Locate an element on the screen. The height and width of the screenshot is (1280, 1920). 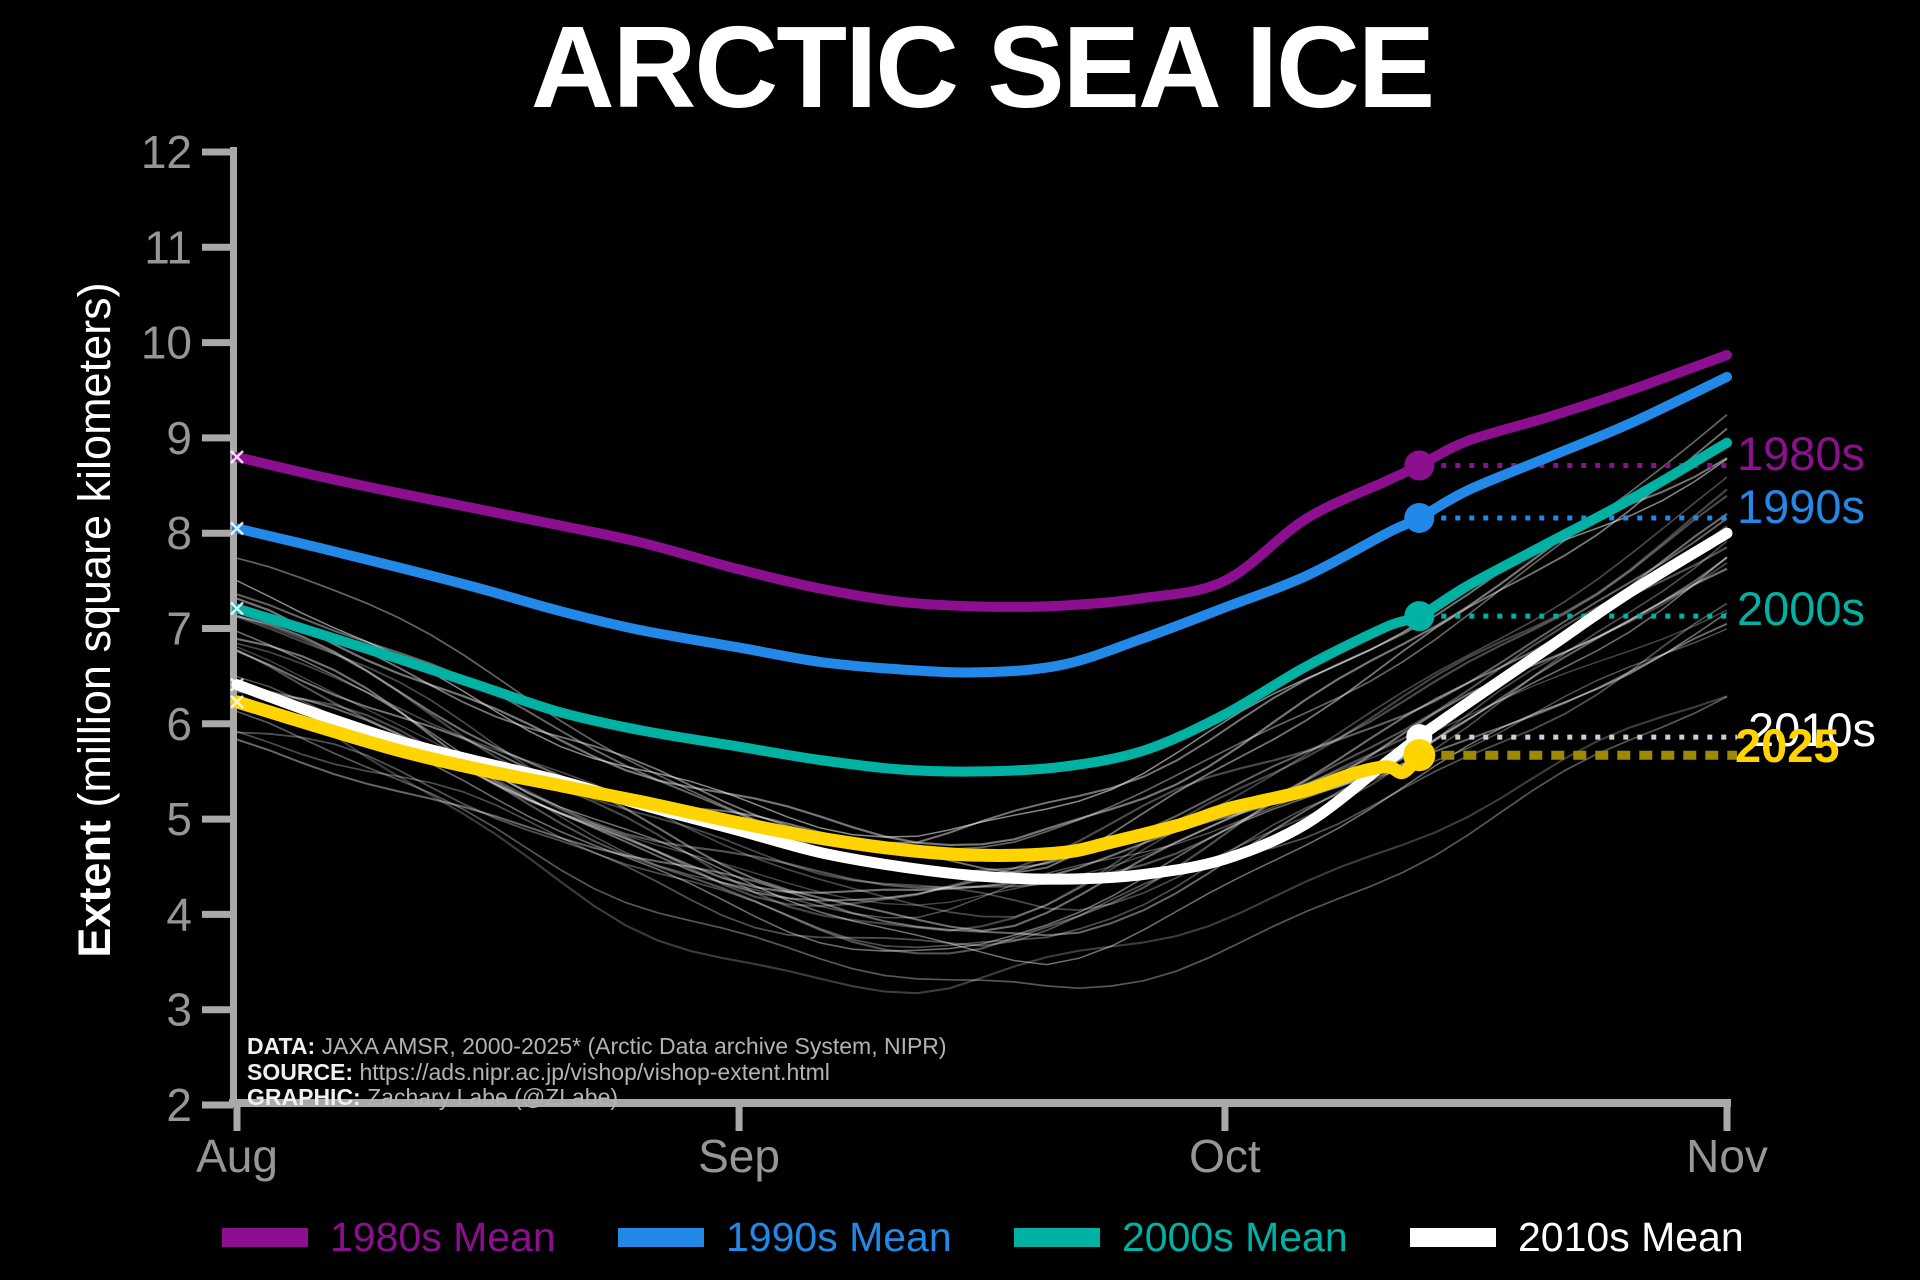
y-tick-label: 10 is located at coordinates (166, 343).